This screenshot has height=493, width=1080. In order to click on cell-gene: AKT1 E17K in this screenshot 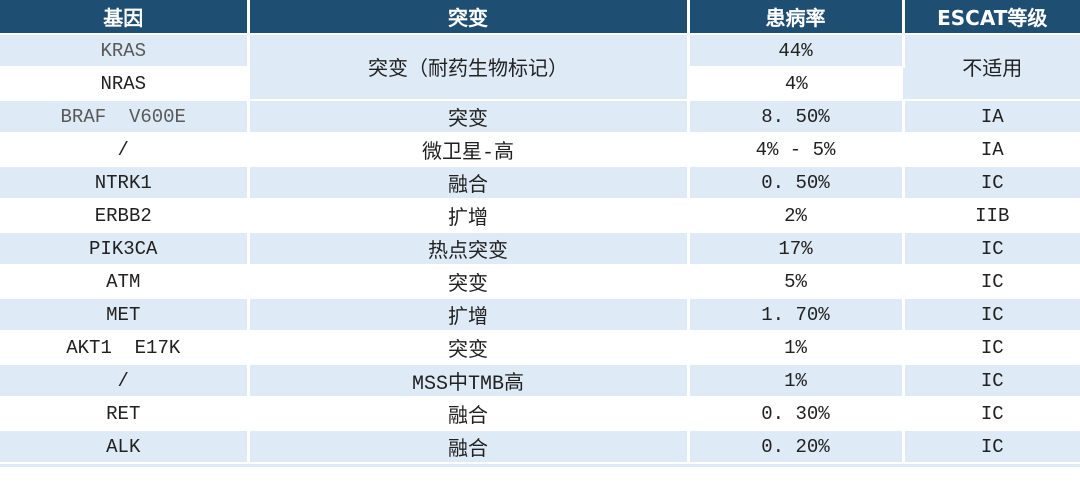, I will do `click(125, 348)`.